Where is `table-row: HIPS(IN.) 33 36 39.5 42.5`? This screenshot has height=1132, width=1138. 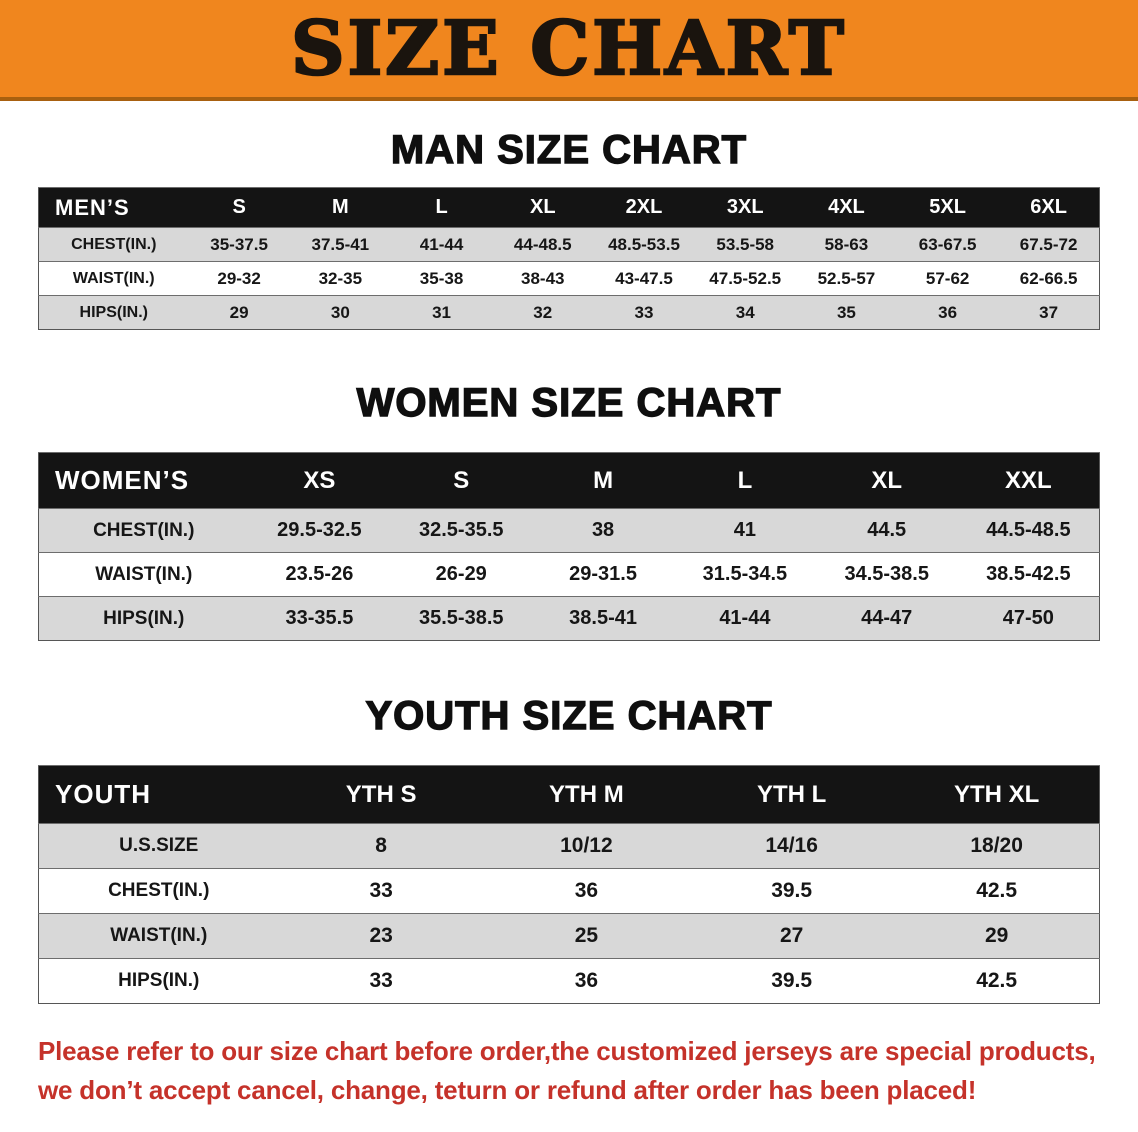
table-row: HIPS(IN.) 33 36 39.5 42.5 is located at coordinates (569, 981).